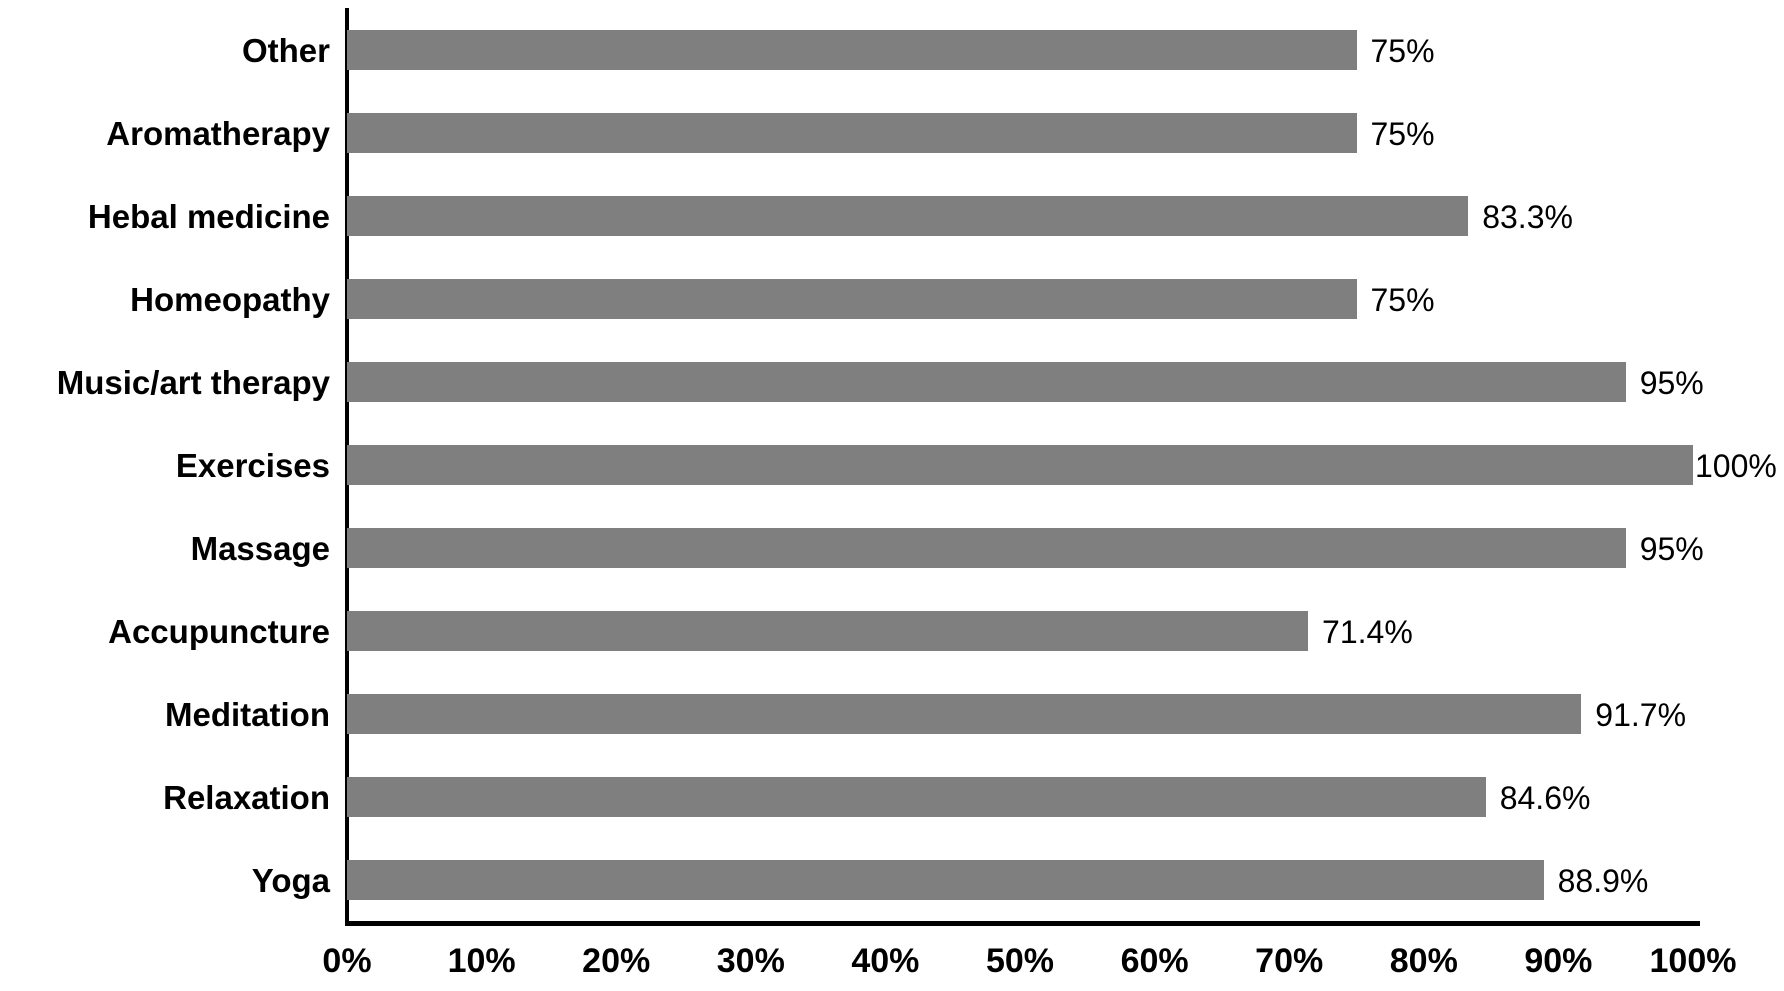  What do you see at coordinates (1022, 923) in the screenshot?
I see `x-axis-line` at bounding box center [1022, 923].